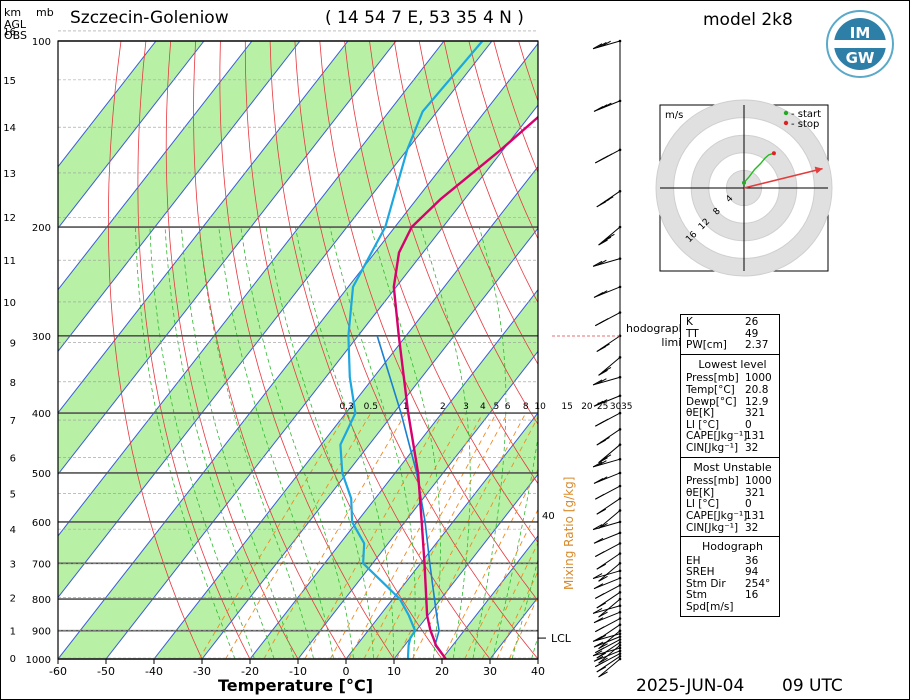 This screenshot has height=700, width=910. I want to click on unstable-value: 131, so click(755, 515).